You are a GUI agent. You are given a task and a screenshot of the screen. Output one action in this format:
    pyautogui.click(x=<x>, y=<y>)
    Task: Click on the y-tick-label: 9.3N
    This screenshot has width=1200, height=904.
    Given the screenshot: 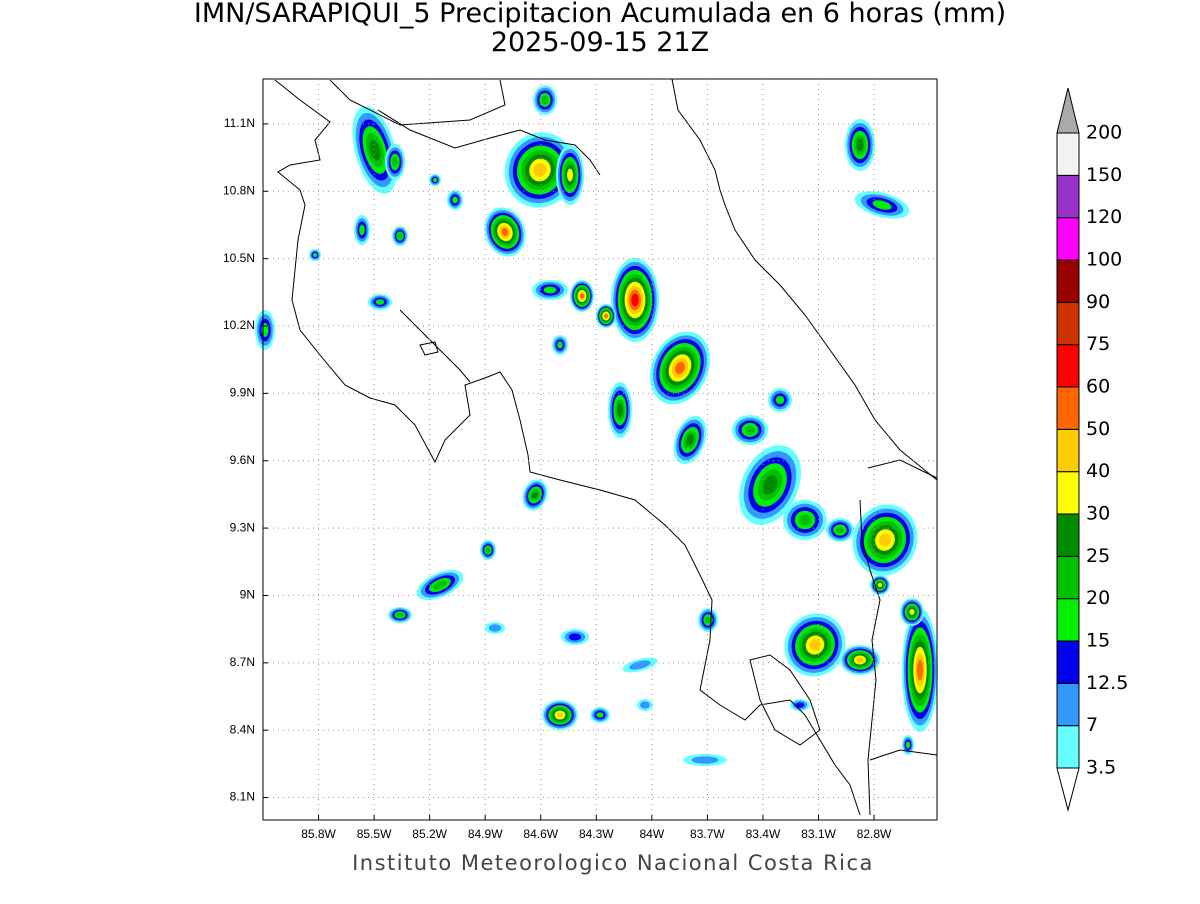 What is the action you would take?
    pyautogui.click(x=242, y=527)
    